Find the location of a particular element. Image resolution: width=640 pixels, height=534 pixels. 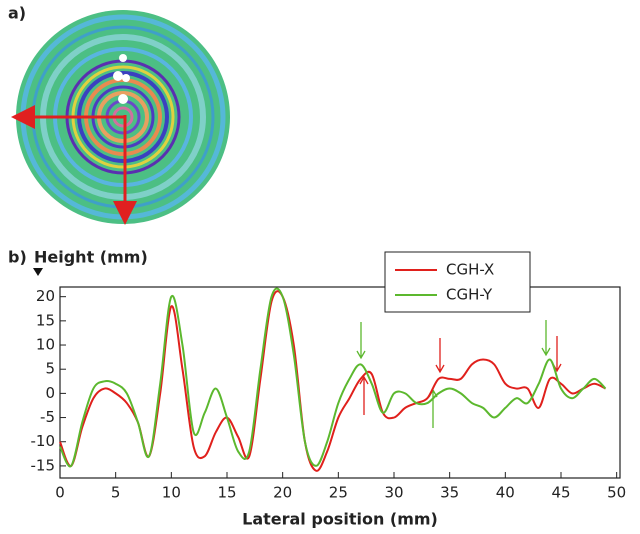

y-tick-label: 0 is located at coordinates (50, 393).